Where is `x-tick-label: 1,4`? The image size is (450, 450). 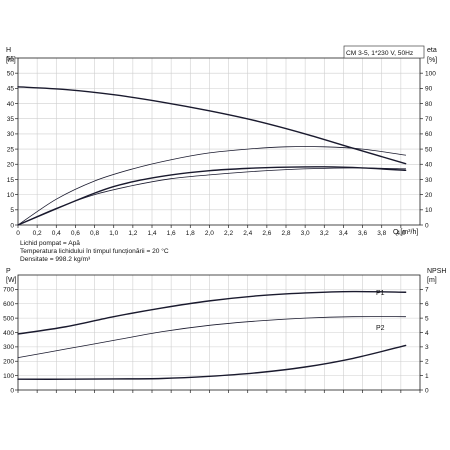
x-tick-label: 1,4 is located at coordinates (151, 233).